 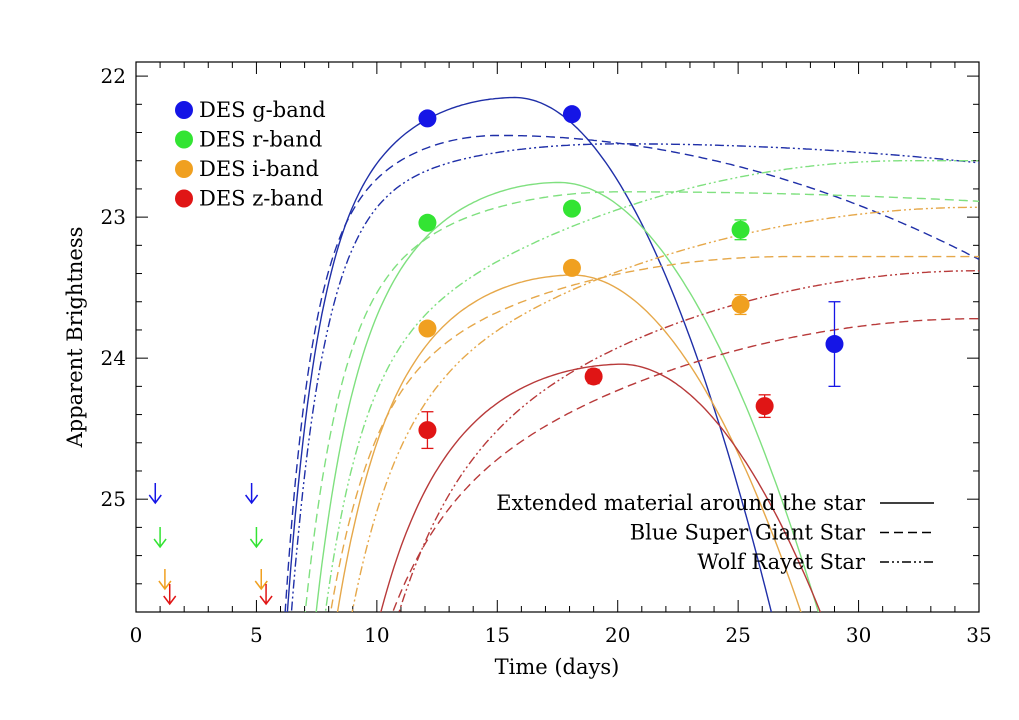 What do you see at coordinates (617, 635) in the screenshot?
I see `x-tick-label: 20` at bounding box center [617, 635].